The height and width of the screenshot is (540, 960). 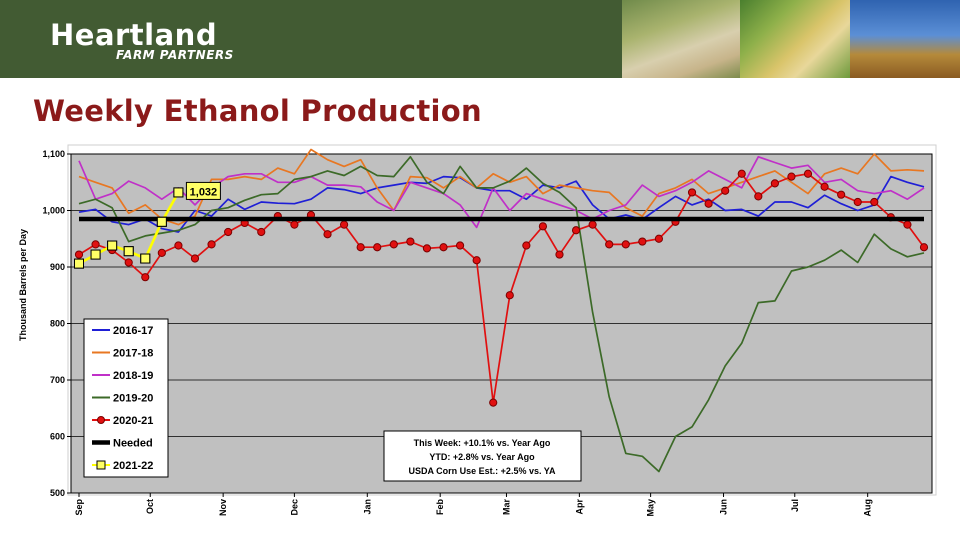 What do you see at coordinates (133, 444) in the screenshot?
I see `legend-label: Needed` at bounding box center [133, 444].